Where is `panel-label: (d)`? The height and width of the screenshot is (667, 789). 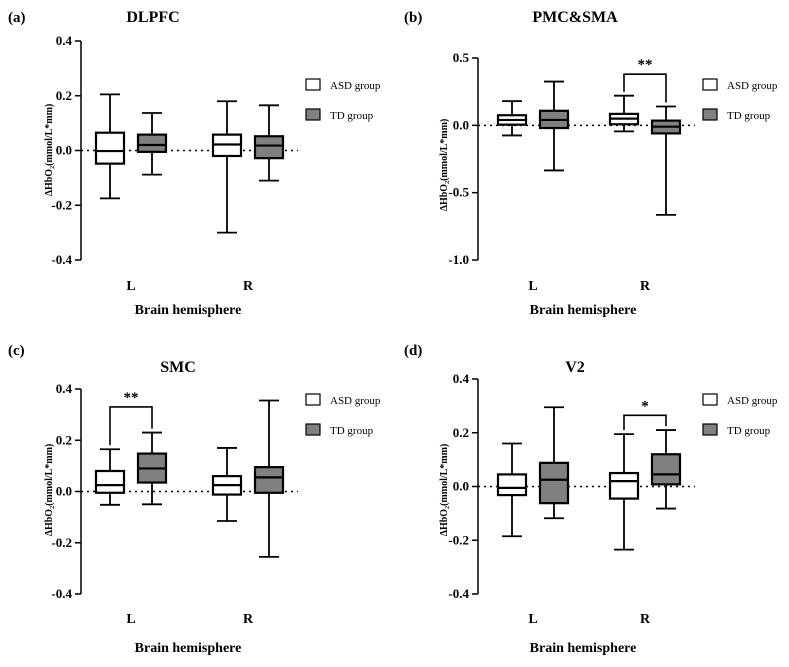 panel-label: (d) is located at coordinates (413, 351).